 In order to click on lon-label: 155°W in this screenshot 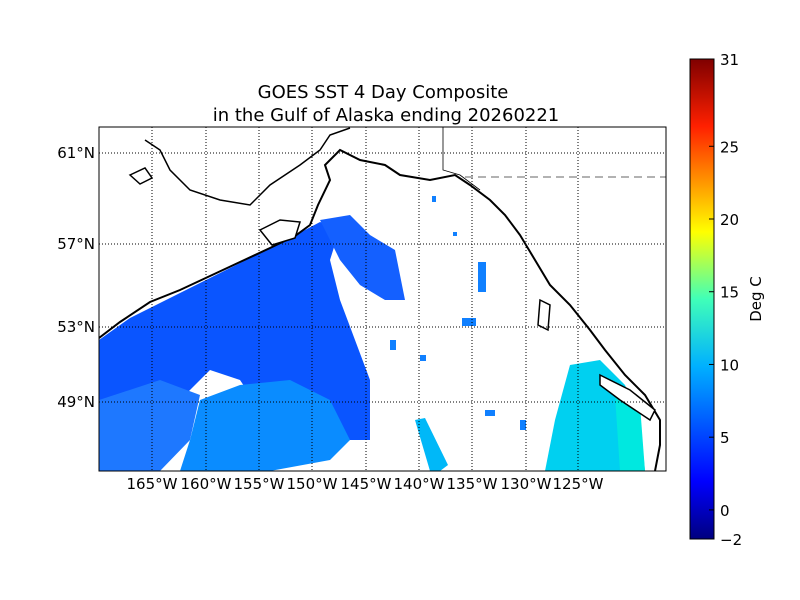, I will do `click(259, 484)`.